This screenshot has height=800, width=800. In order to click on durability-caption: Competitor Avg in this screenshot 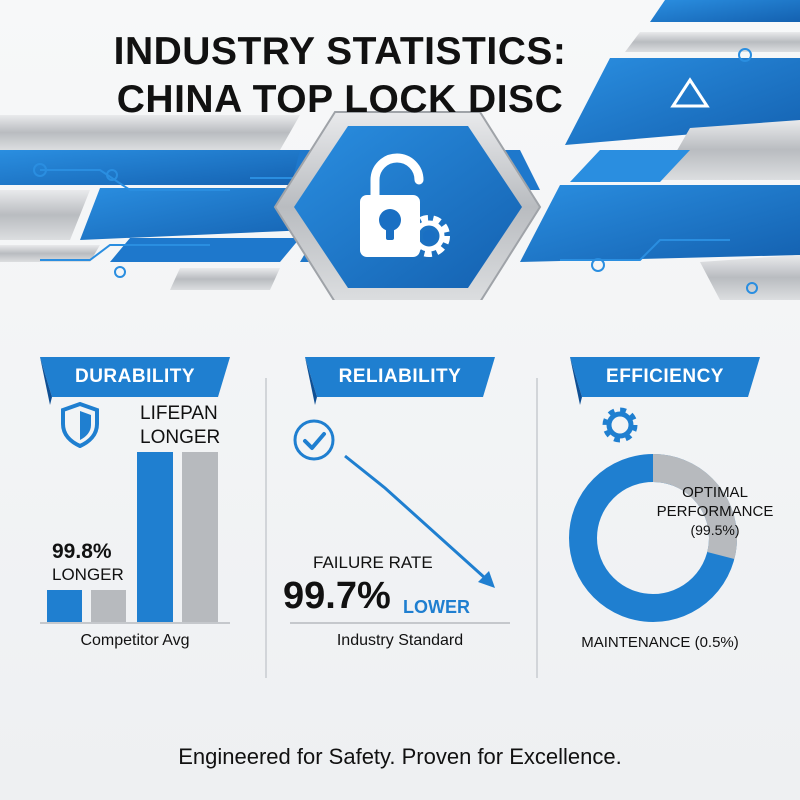, I will do `click(135, 640)`.